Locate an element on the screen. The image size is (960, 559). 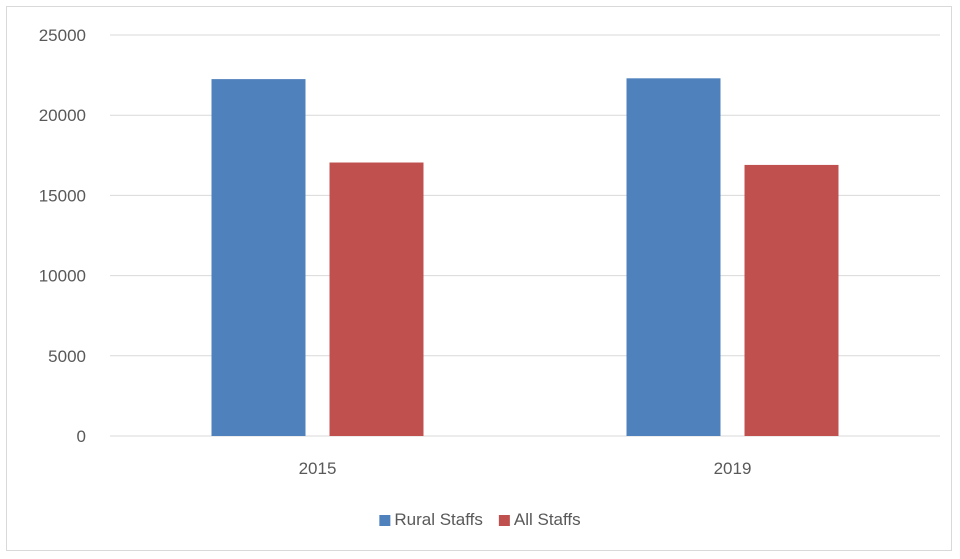
y-tick-label: 5000 is located at coordinates (67, 356).